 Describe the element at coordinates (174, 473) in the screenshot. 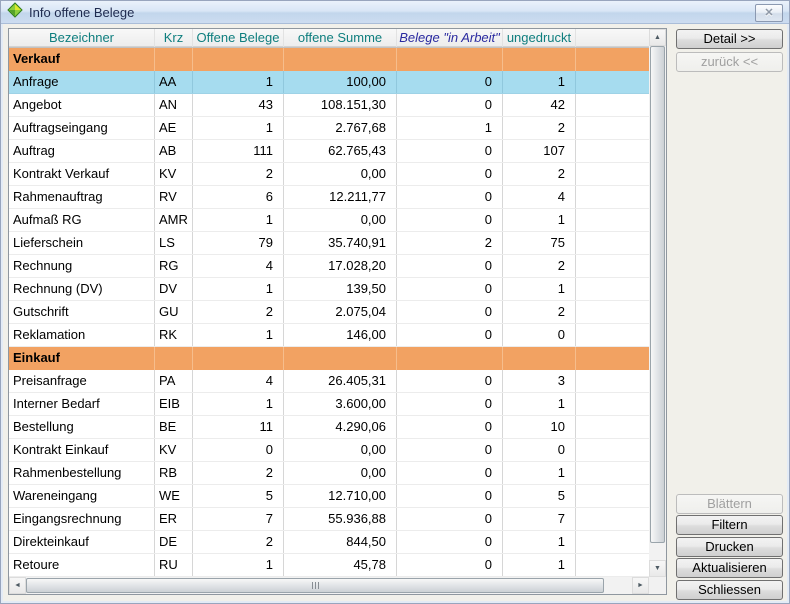

I see `cell-krz: RB` at that location.